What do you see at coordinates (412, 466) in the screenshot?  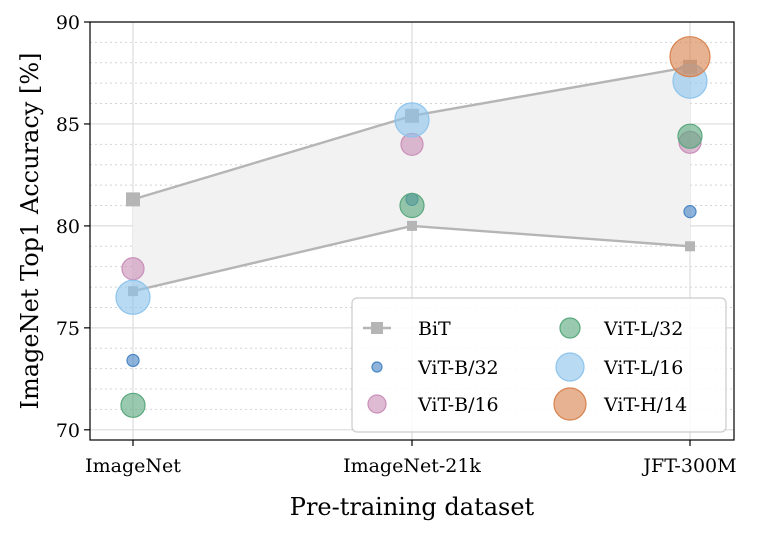 I see `x-tick-label: ImageNet-21k` at bounding box center [412, 466].